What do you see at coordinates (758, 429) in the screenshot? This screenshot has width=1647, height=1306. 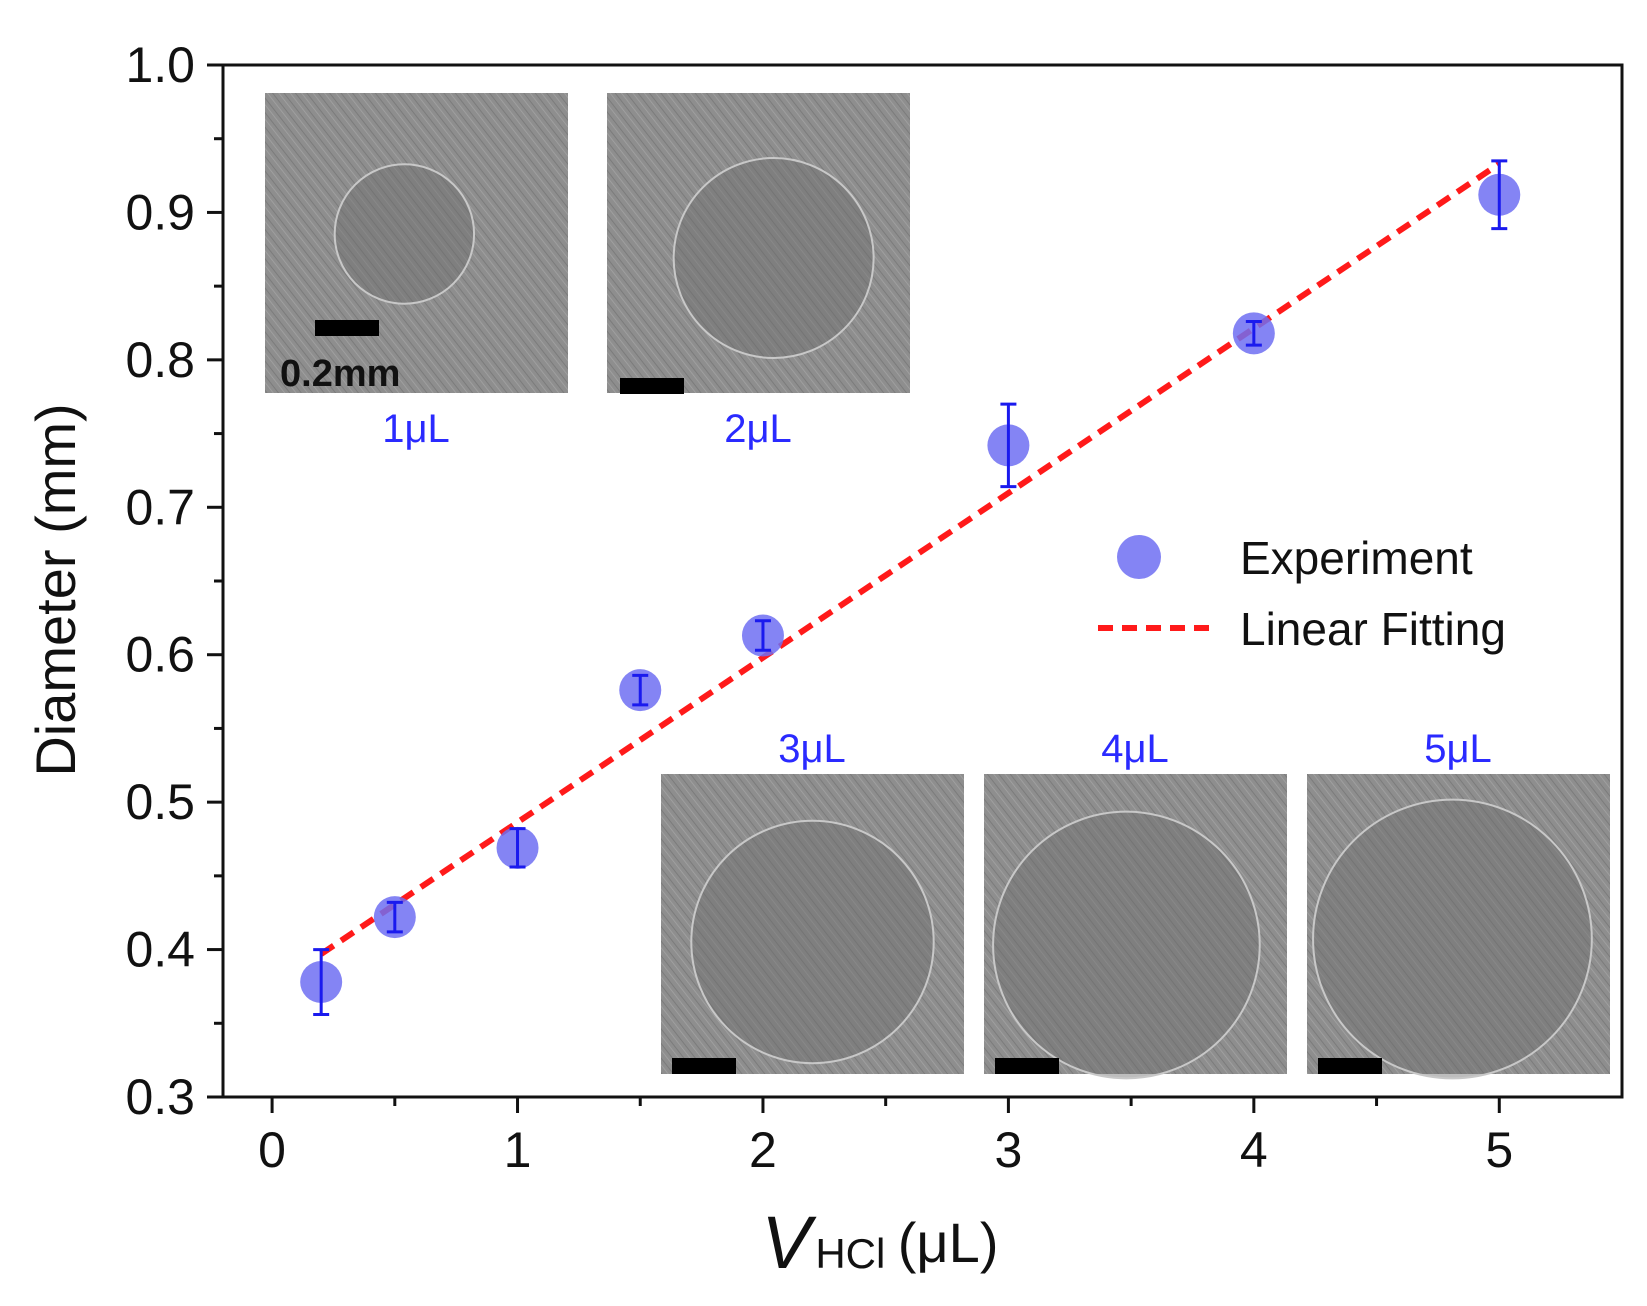 I see `inset-label: 2μL` at bounding box center [758, 429].